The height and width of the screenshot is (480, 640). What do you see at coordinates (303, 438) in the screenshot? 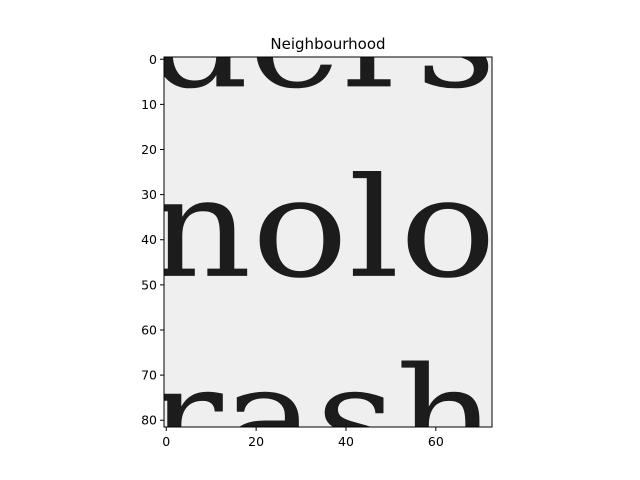
I see `x-axis: 0 20 40 60` at bounding box center [303, 438].